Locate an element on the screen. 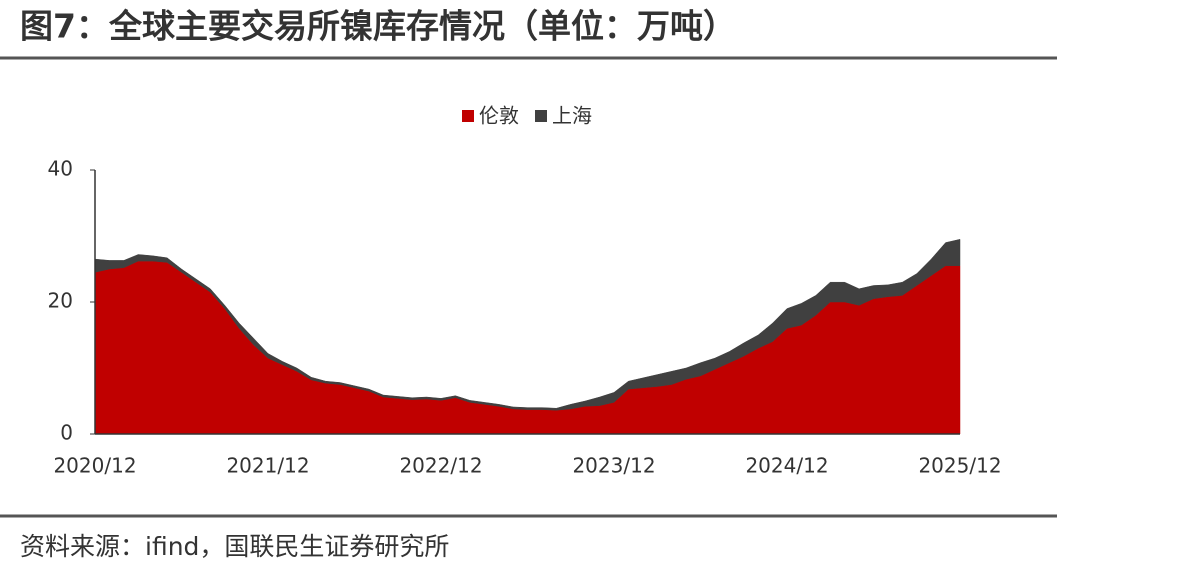  x-tick-label: 2024/12 is located at coordinates (786, 466).